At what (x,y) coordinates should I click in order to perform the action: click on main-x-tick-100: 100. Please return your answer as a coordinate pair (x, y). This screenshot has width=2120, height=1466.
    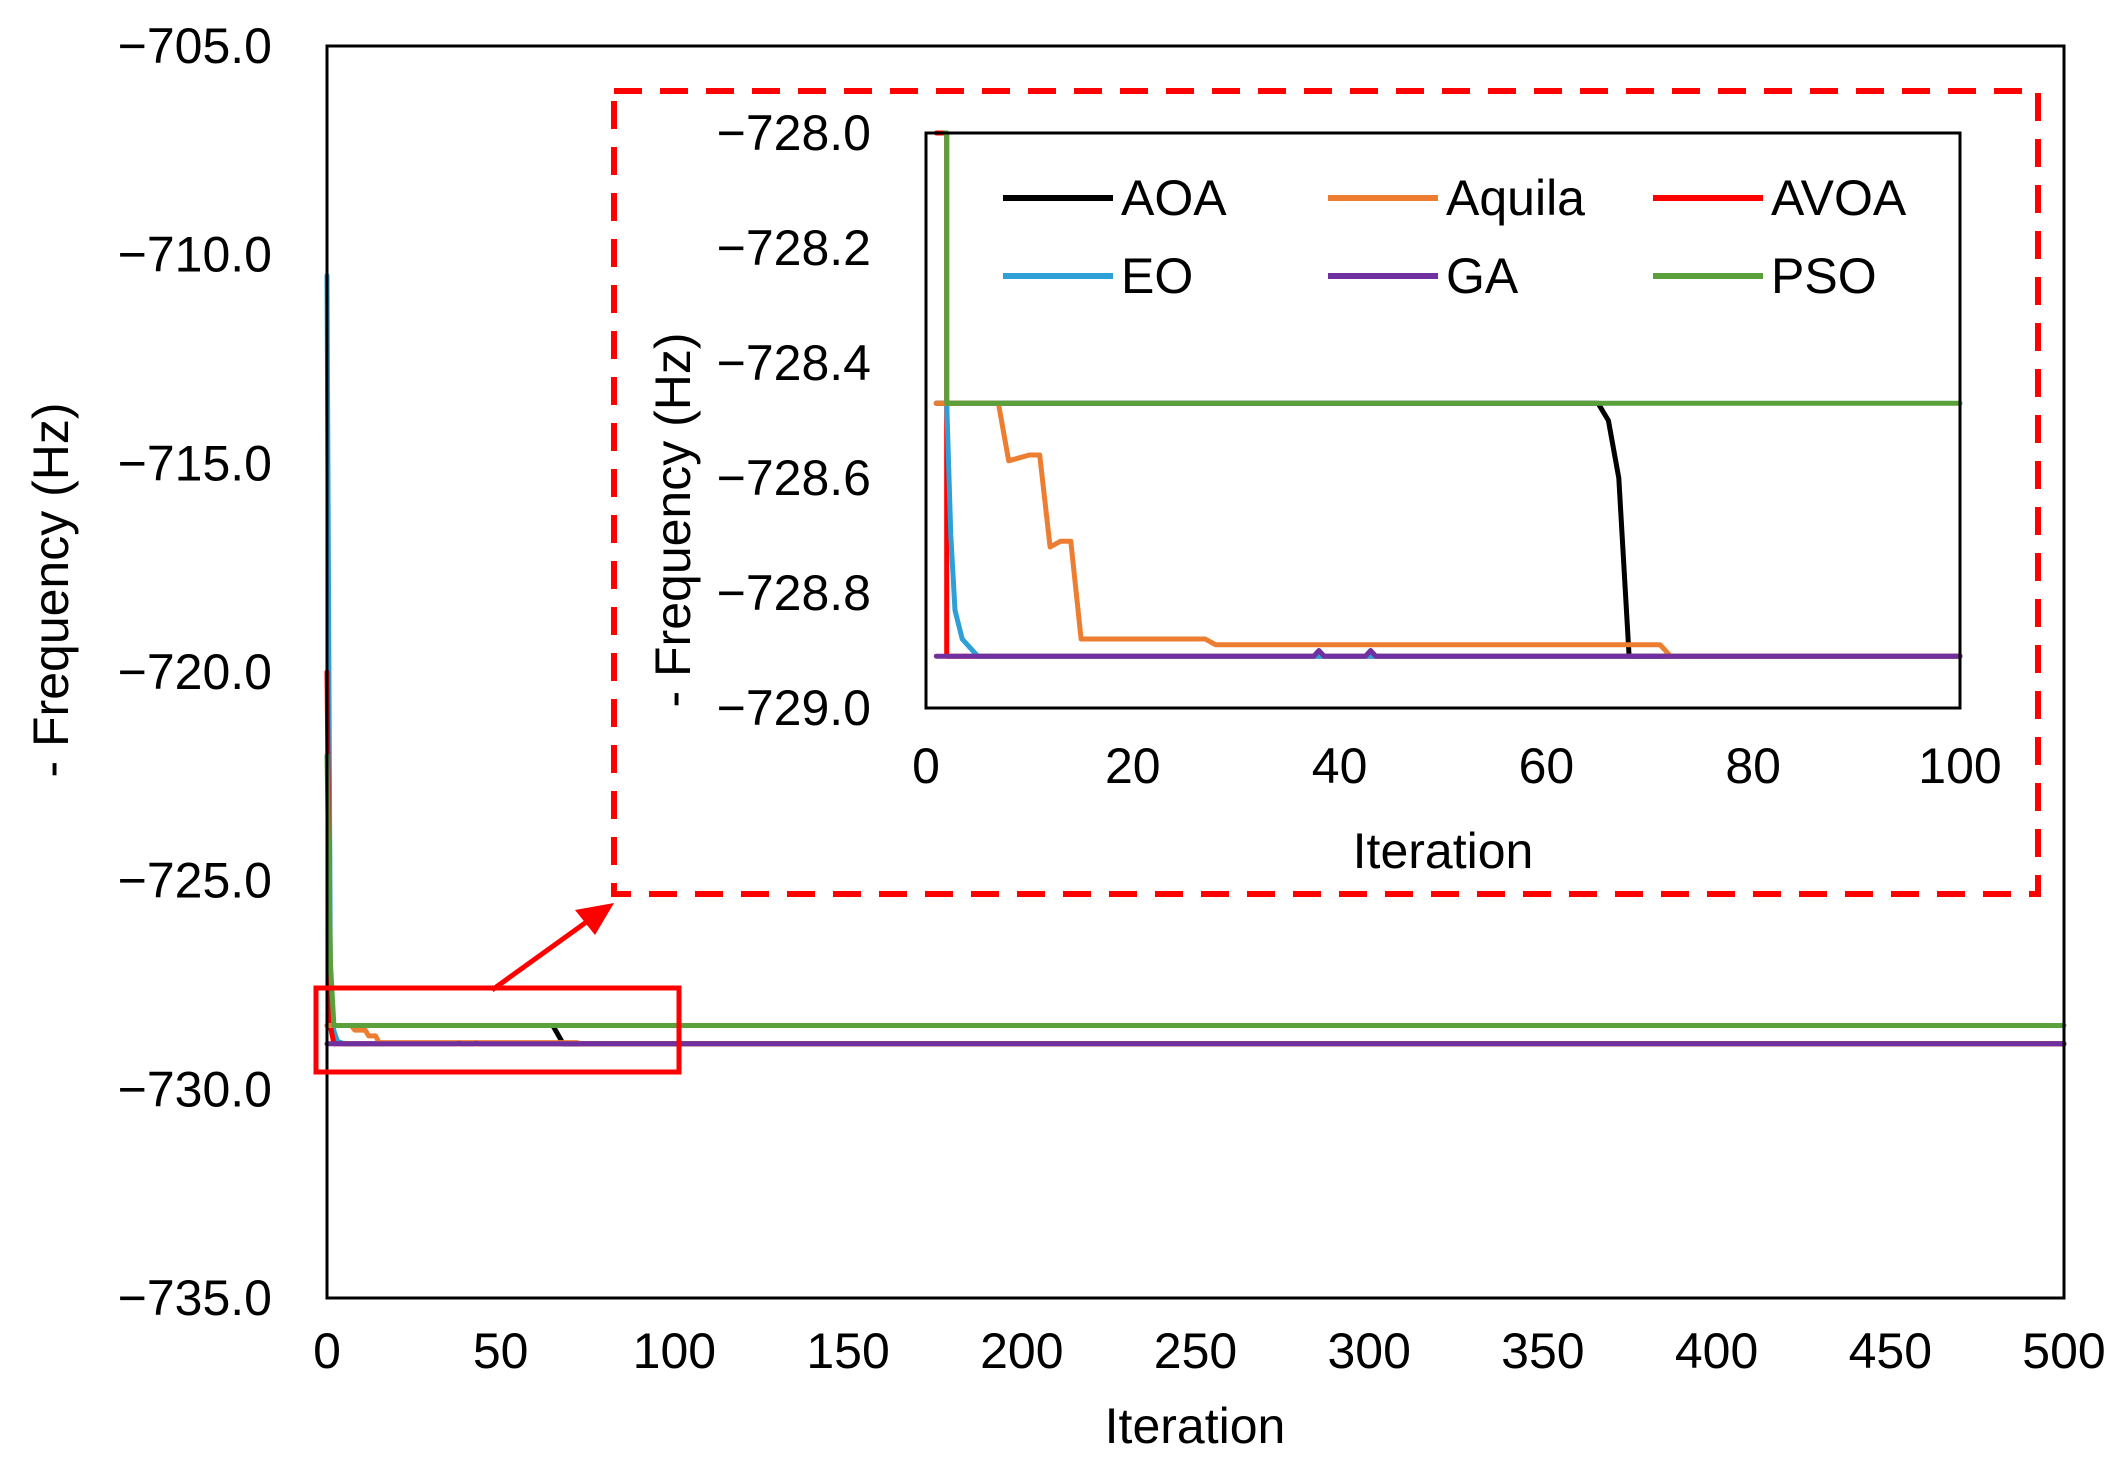
    Looking at the image, I should click on (674, 1351).